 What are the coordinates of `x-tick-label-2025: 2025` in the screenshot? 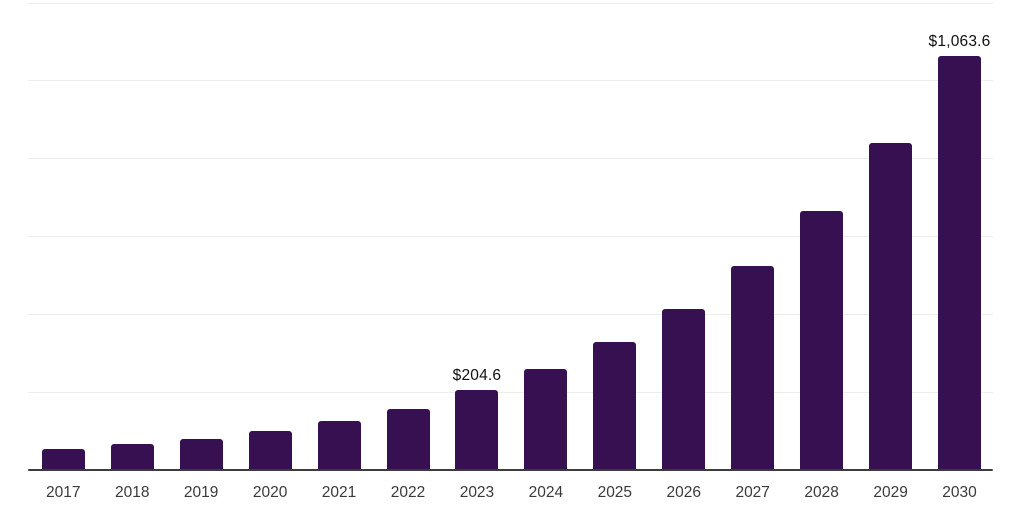 It's located at (615, 492).